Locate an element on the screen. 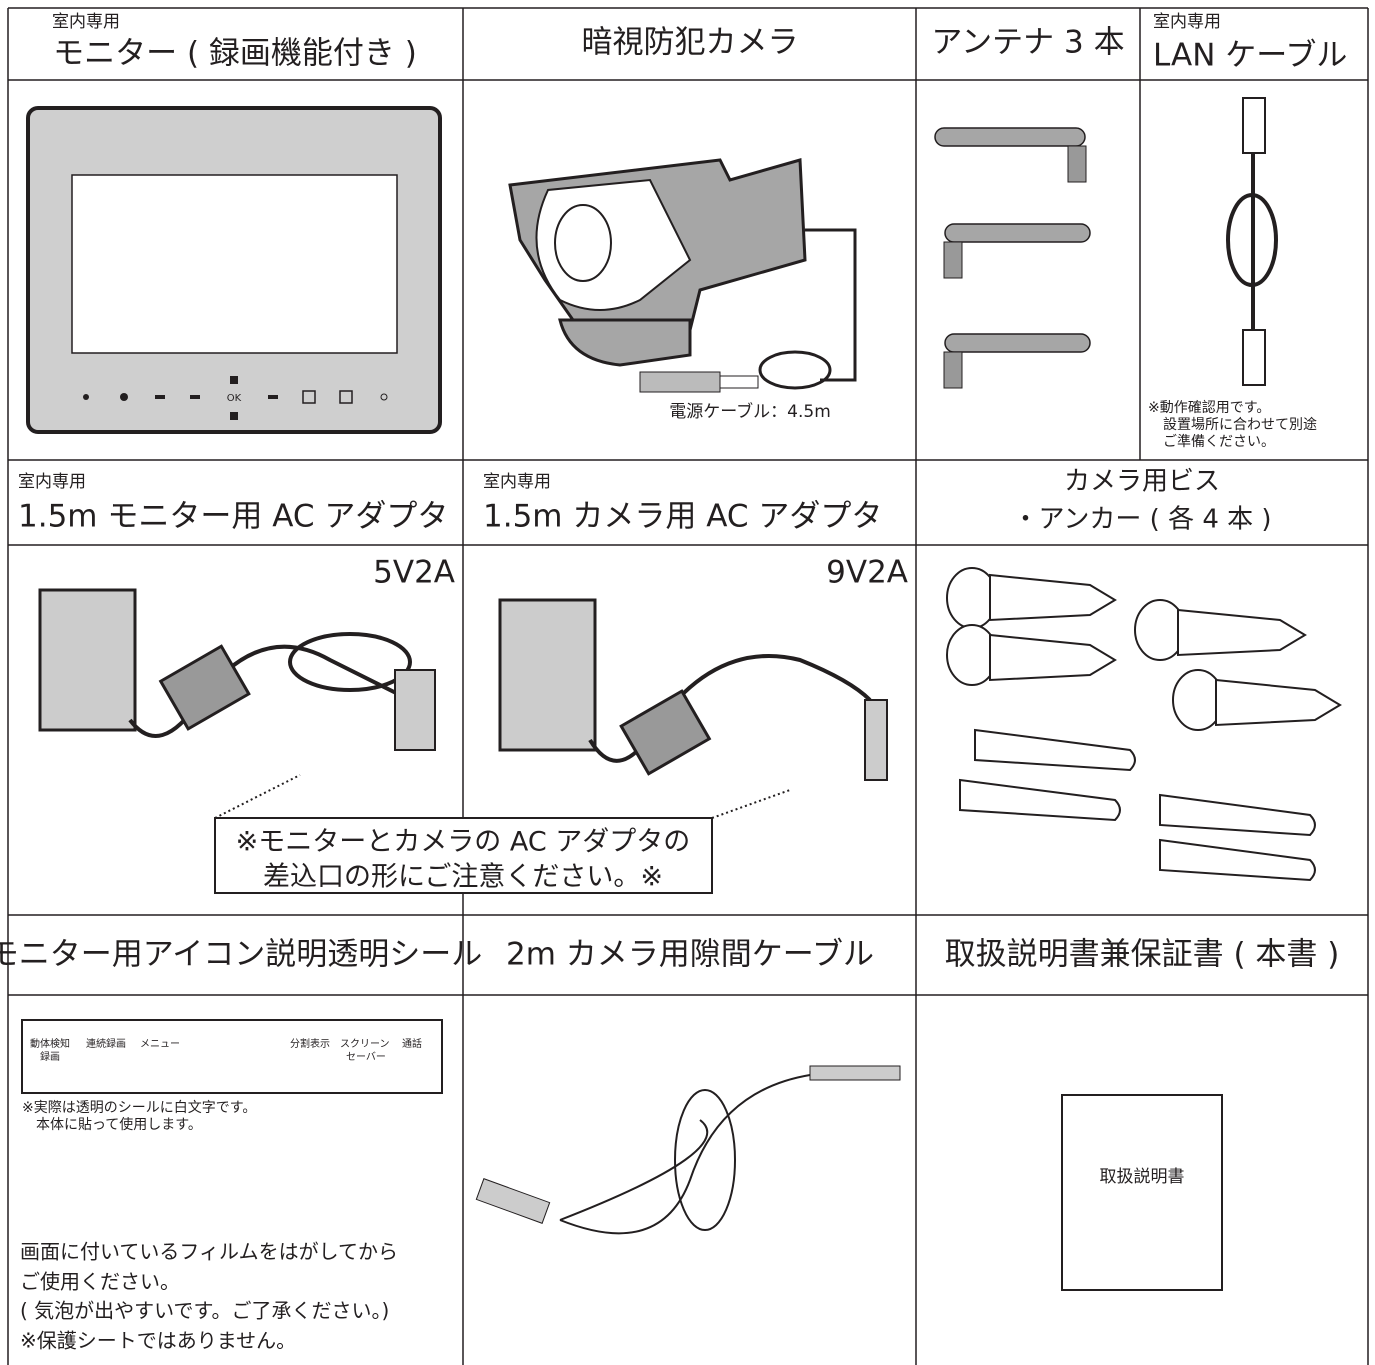 The width and height of the screenshot is (1375, 1365). note: ご準備ください。 is located at coordinates (1219, 442).